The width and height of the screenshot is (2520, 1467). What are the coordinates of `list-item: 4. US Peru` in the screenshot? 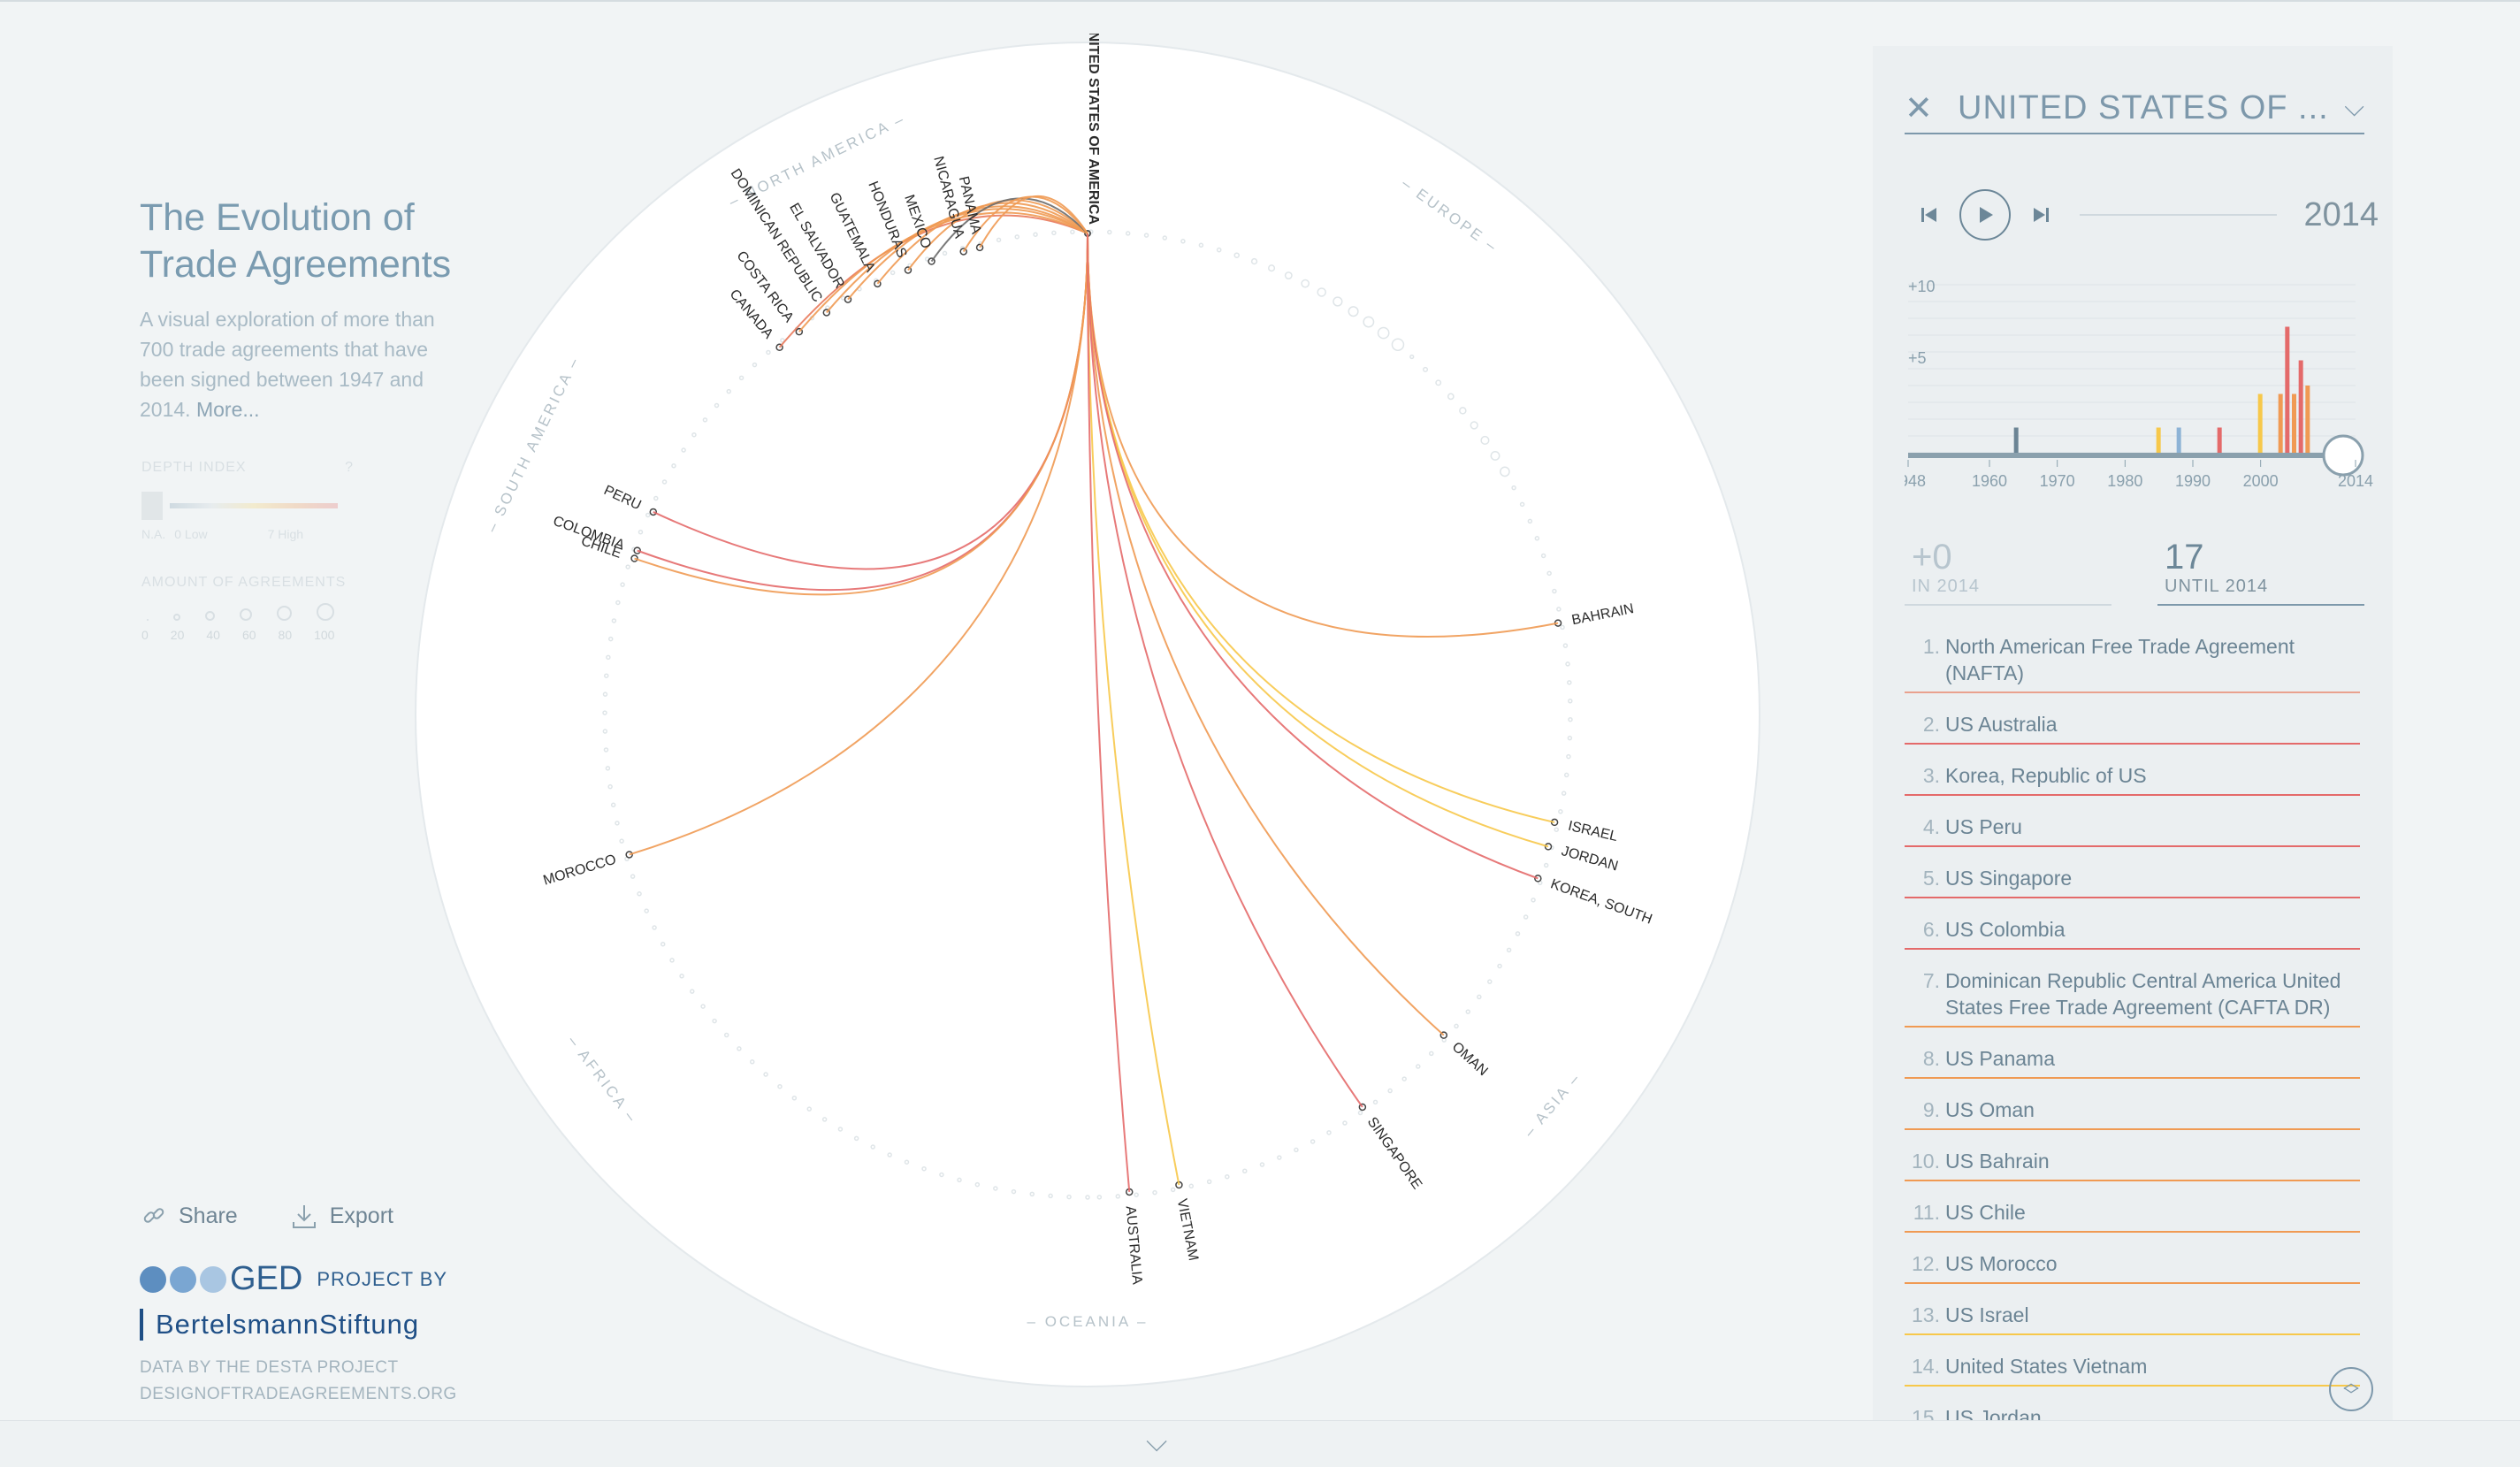 It's located at (2132, 828).